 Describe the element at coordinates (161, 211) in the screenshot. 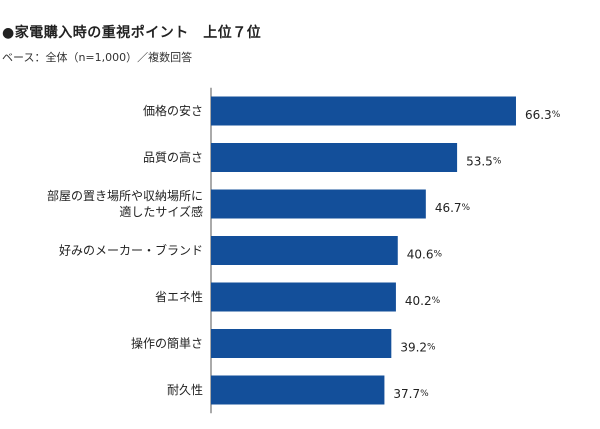

I see `category-label: 適したサイズ感` at that location.